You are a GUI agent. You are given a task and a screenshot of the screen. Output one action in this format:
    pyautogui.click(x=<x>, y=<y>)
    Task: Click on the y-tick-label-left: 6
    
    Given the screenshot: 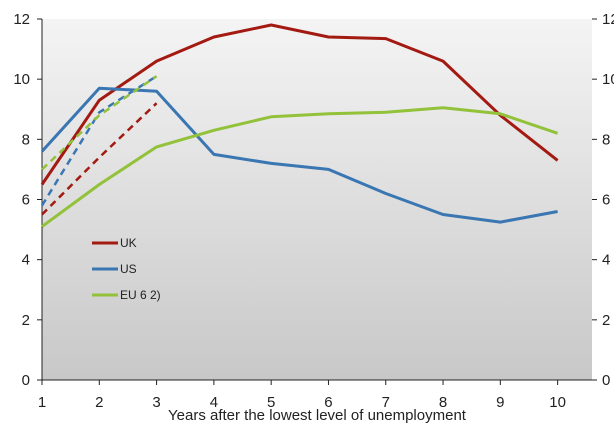 What is the action you would take?
    pyautogui.click(x=26, y=200)
    